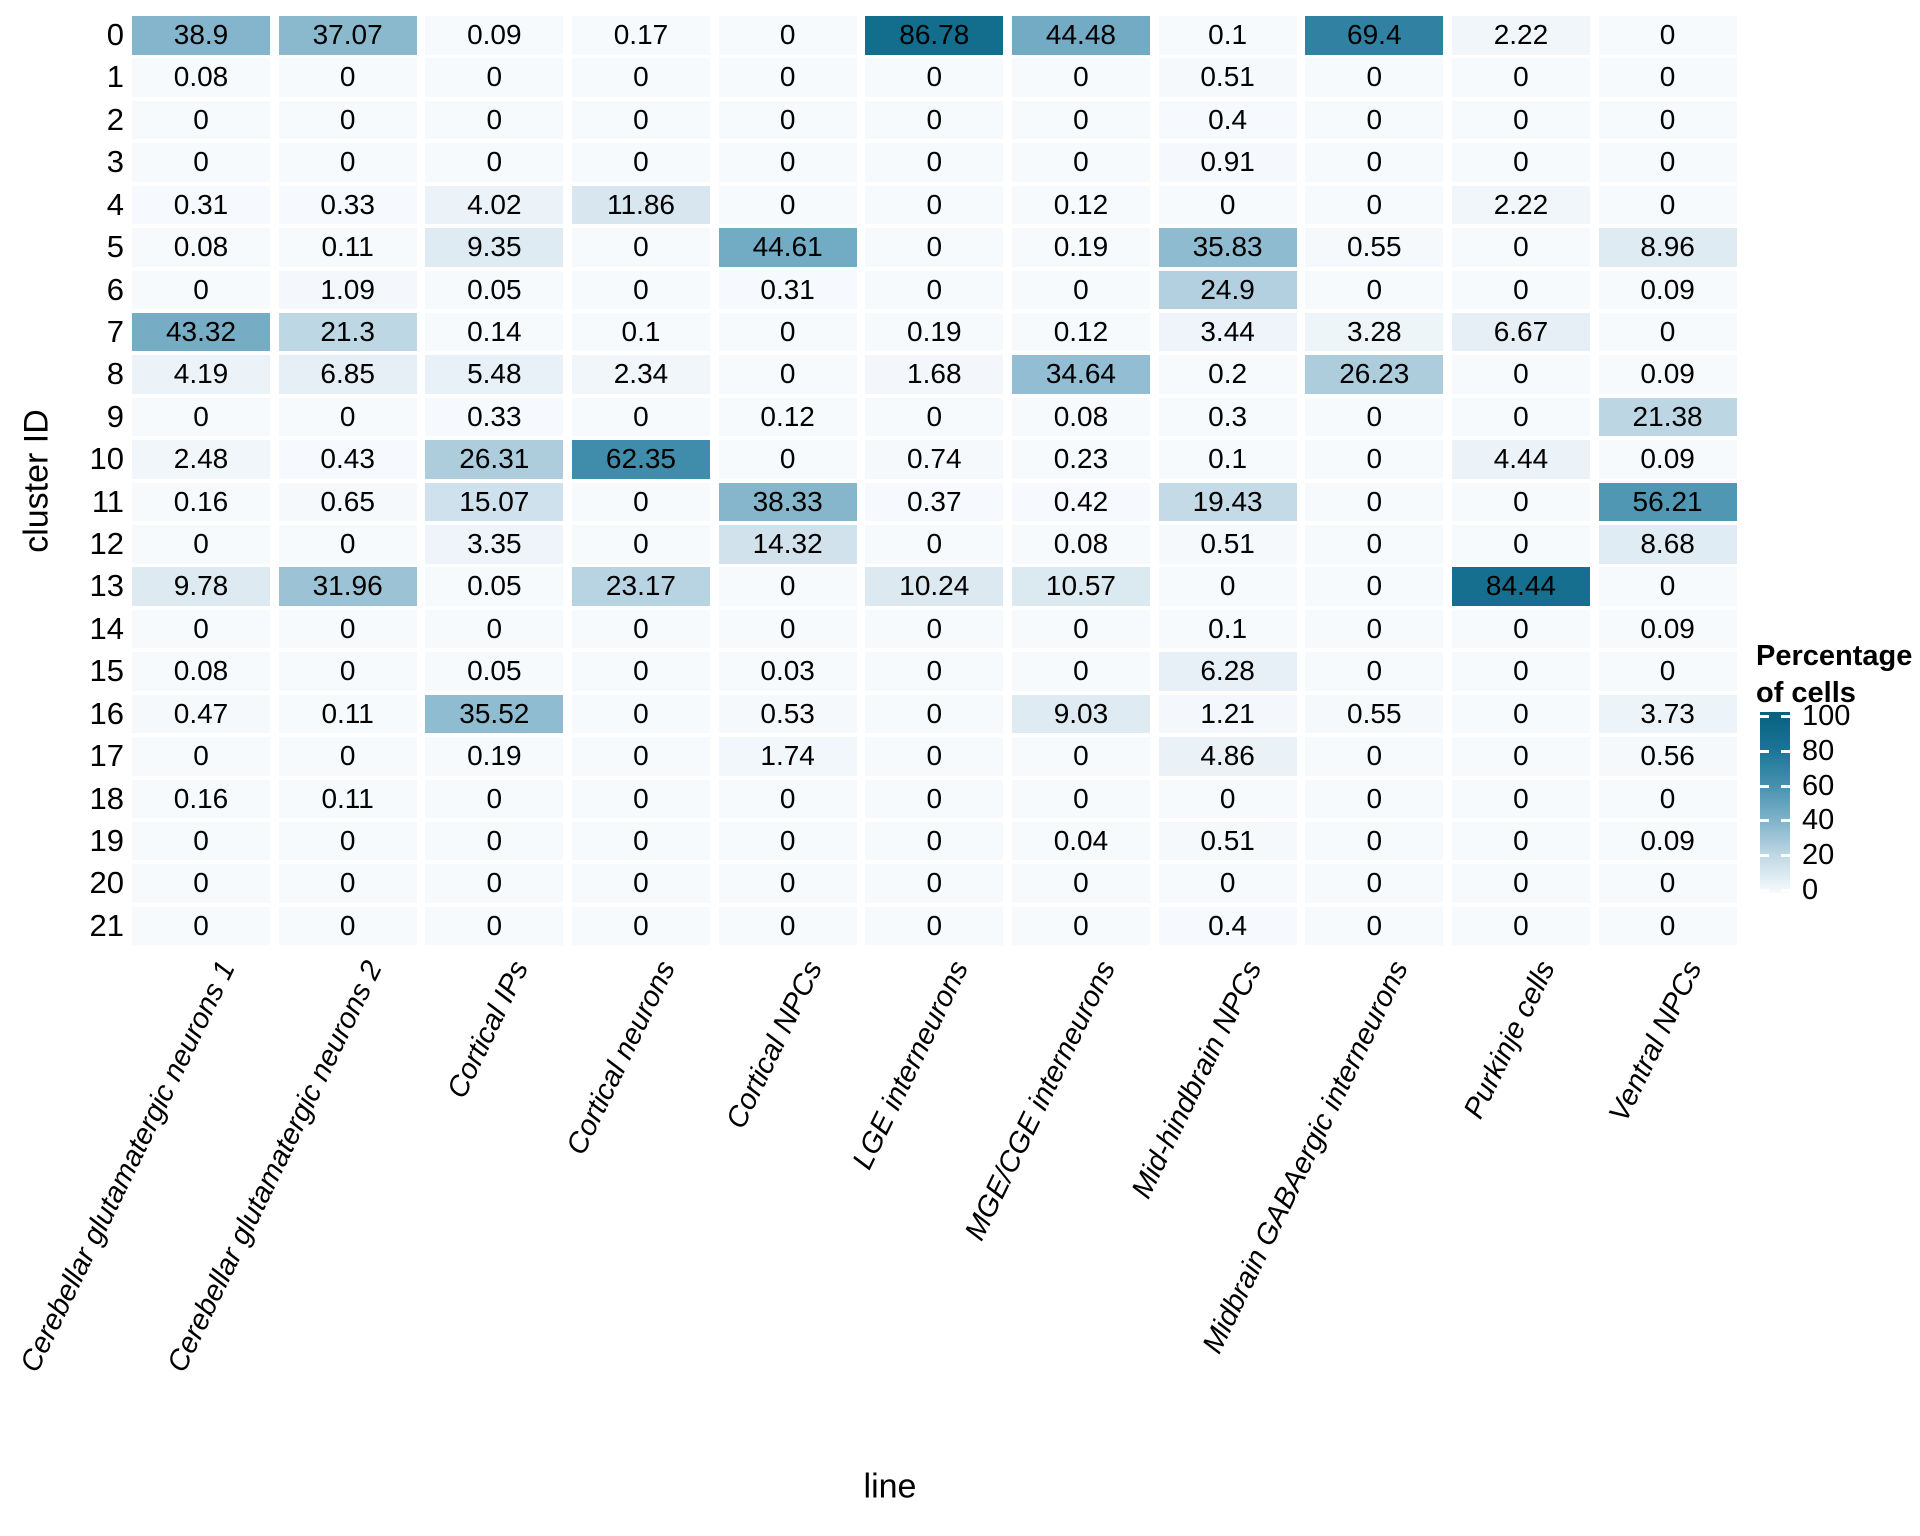 This screenshot has width=1920, height=1536. I want to click on heatmap-cell: 19.43, so click(1227, 502).